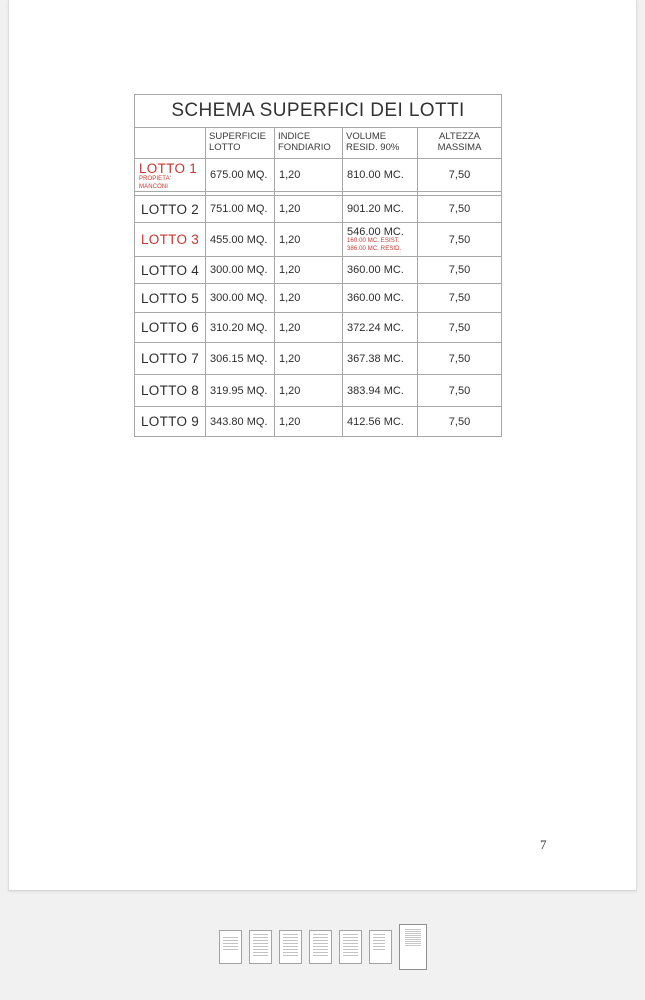 This screenshot has height=1000, width=645. I want to click on lotto-label: LOTTO 8, so click(170, 390).